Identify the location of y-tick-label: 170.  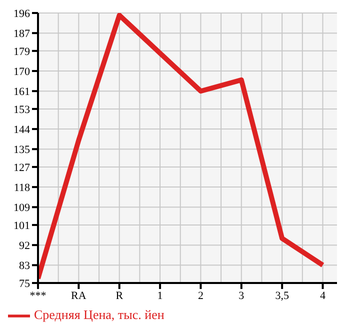
(22, 72).